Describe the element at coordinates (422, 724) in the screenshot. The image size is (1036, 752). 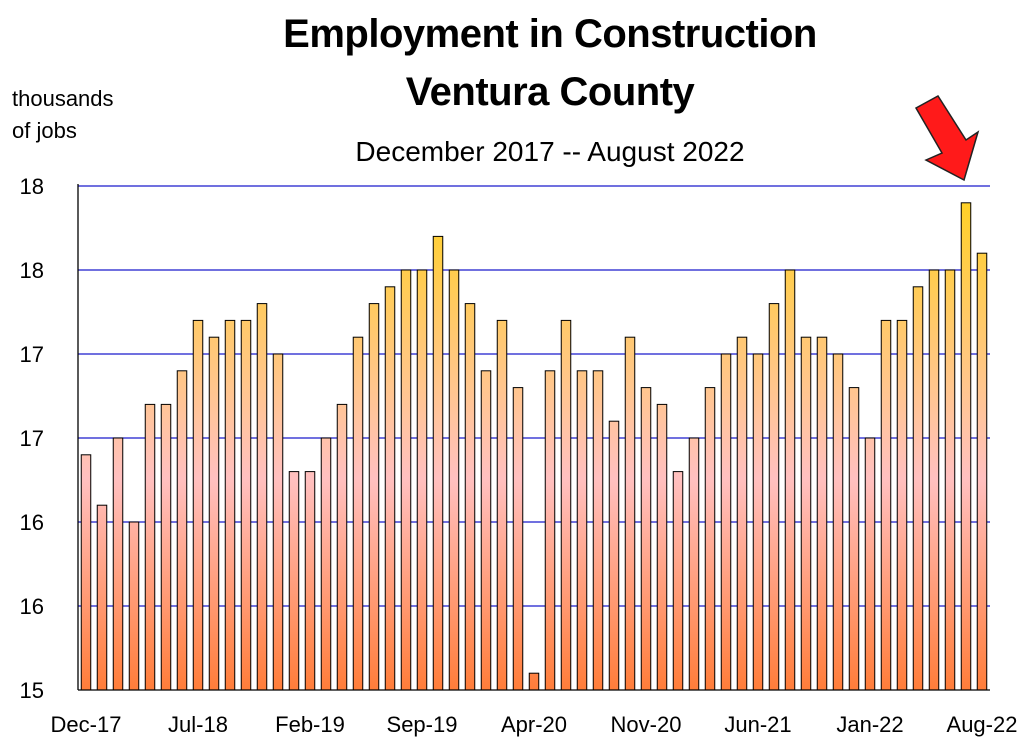
I see `x-tick-label: Sep-19` at that location.